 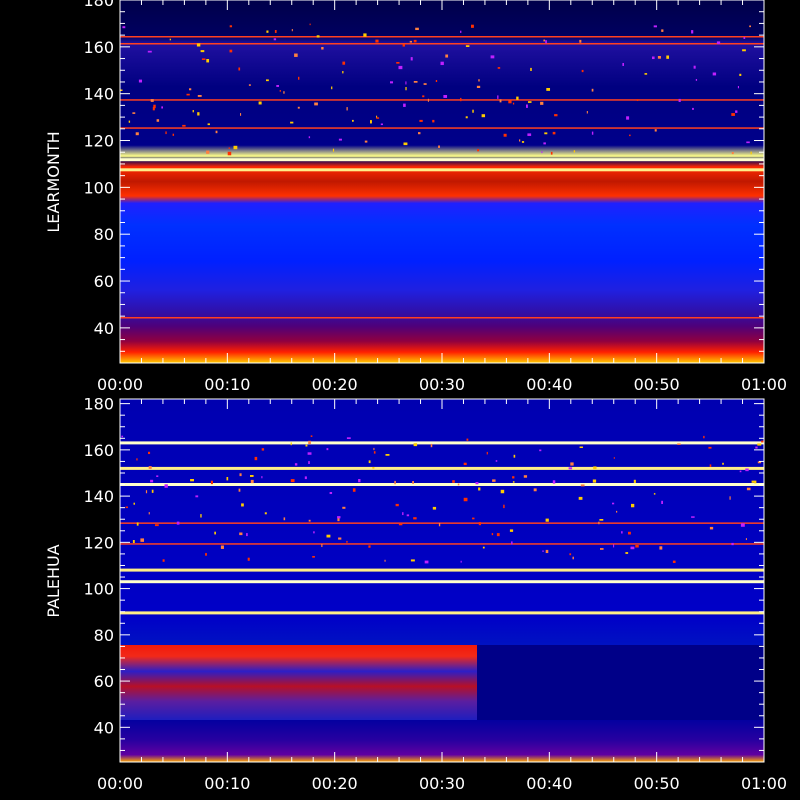 I want to click on y-tick-label: 140, so click(x=98, y=94).